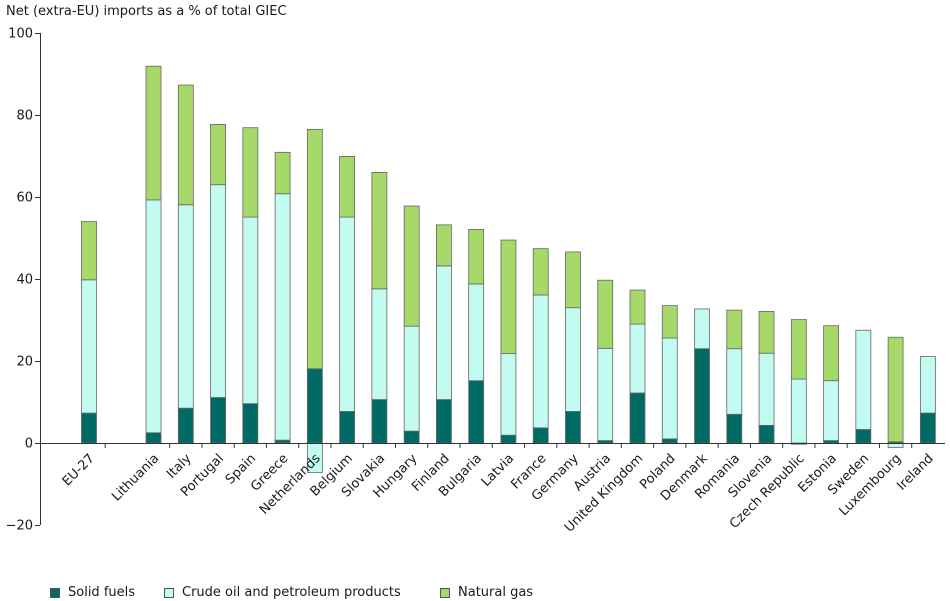 This screenshot has width=950, height=601. Describe the element at coordinates (702, 329) in the screenshot. I see `bar-denmark-crude-oil-and-petroleum-products` at that location.